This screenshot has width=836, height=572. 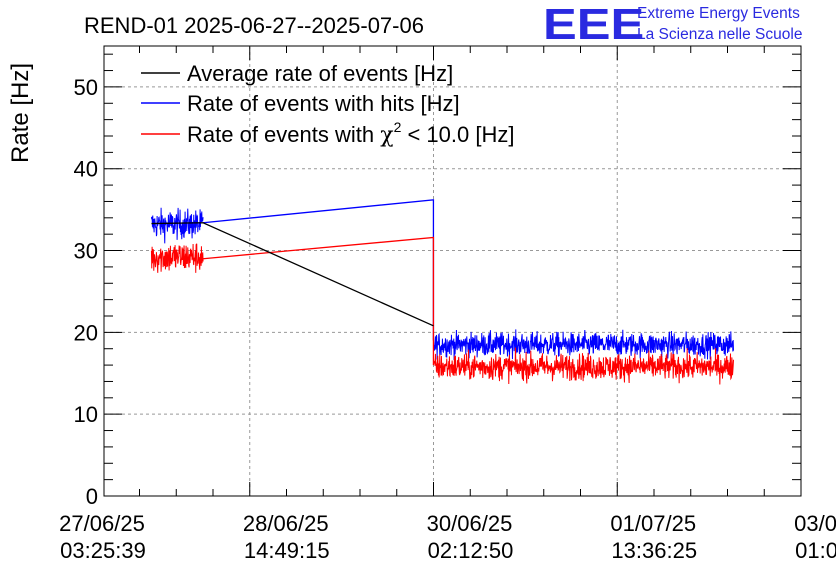 I want to click on legend-label-0: Average rate of events [Hz], so click(x=320, y=73).